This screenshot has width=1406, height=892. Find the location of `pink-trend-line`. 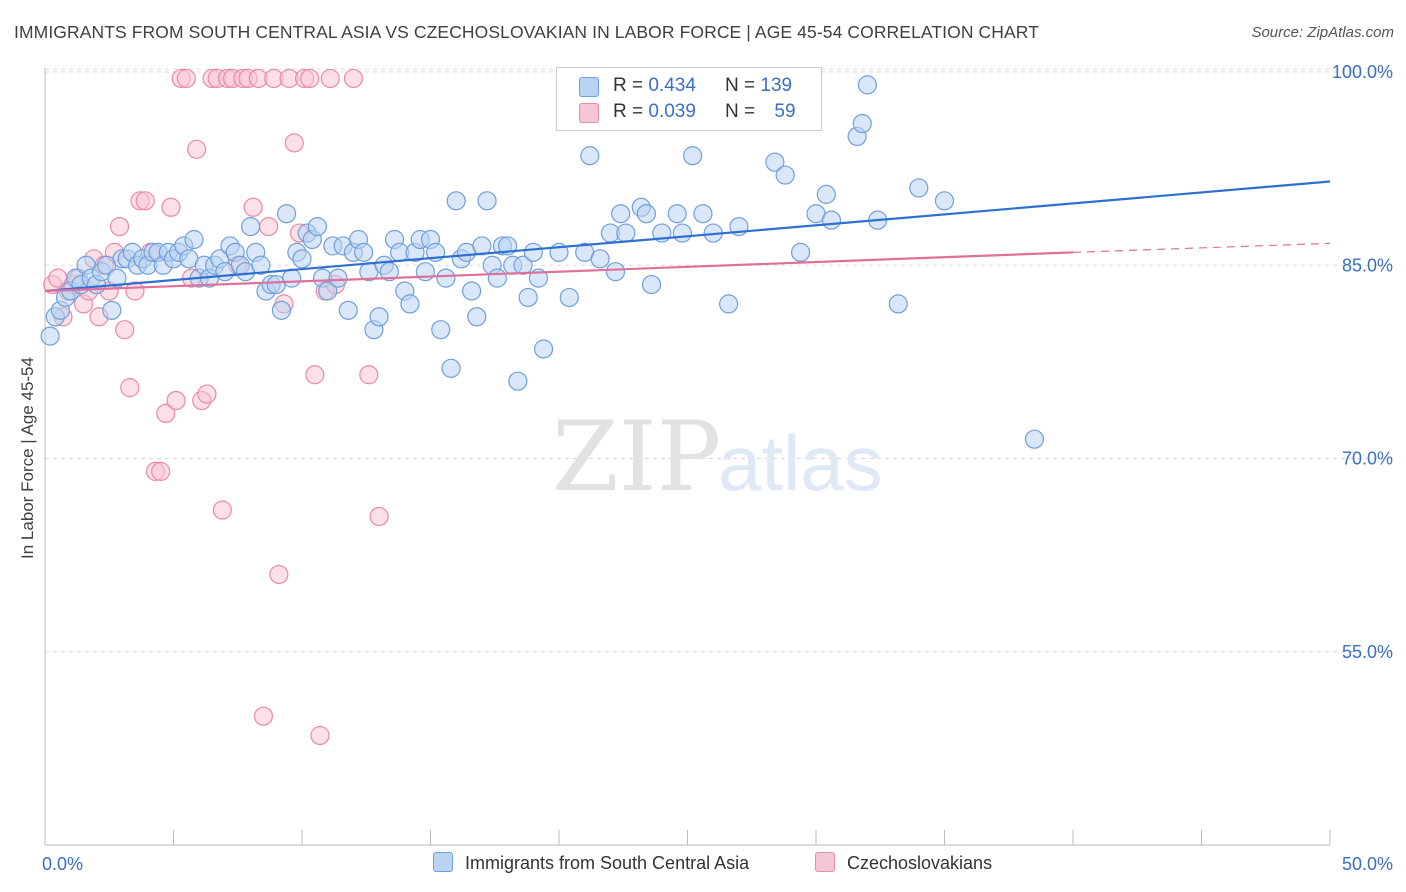

pink-trend-line is located at coordinates (559, 272).